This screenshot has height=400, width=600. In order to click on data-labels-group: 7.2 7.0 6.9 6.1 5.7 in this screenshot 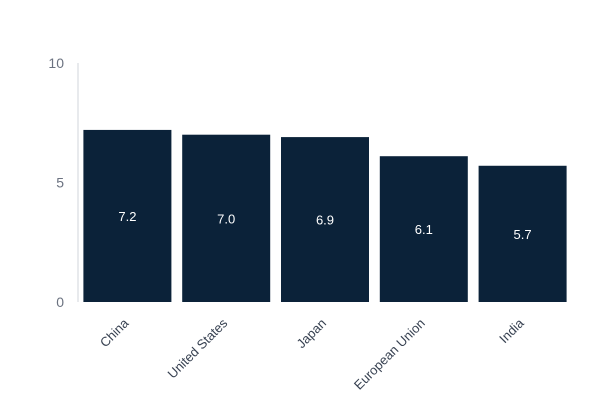, I will do `click(324, 225)`.